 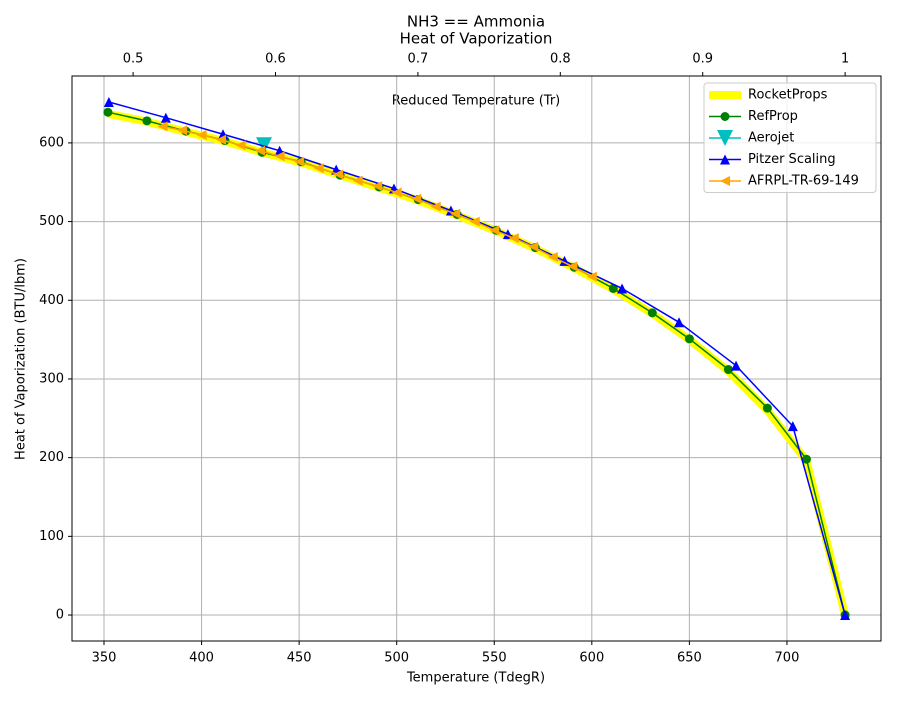 I want to click on x2-tick-label: 1, so click(x=845, y=59).